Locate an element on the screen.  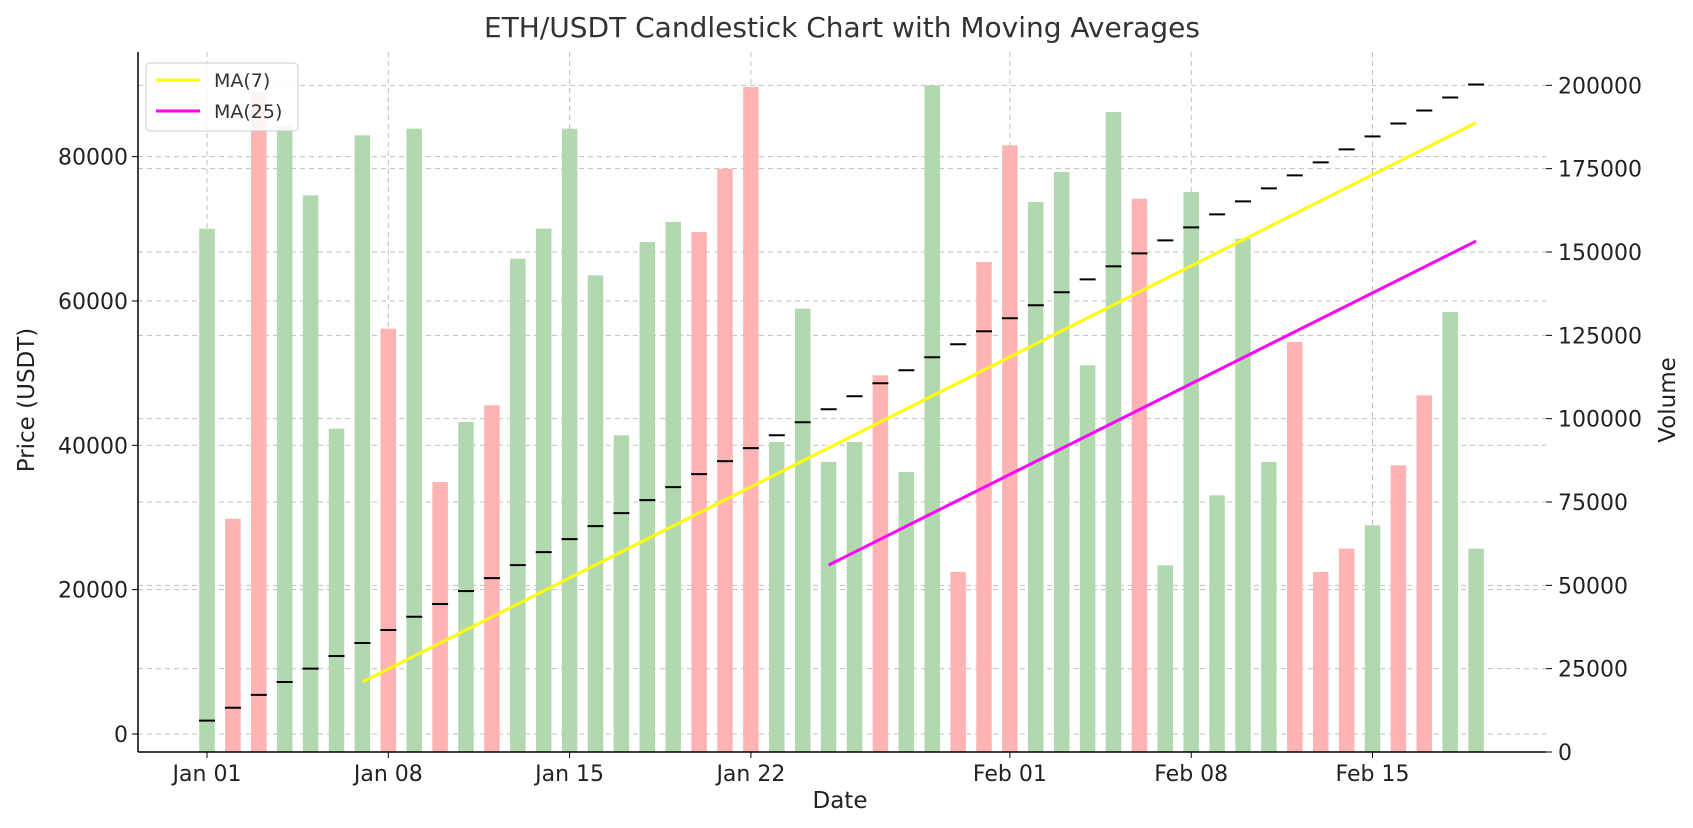
y2-tick-label: 75000 is located at coordinates (1593, 503).